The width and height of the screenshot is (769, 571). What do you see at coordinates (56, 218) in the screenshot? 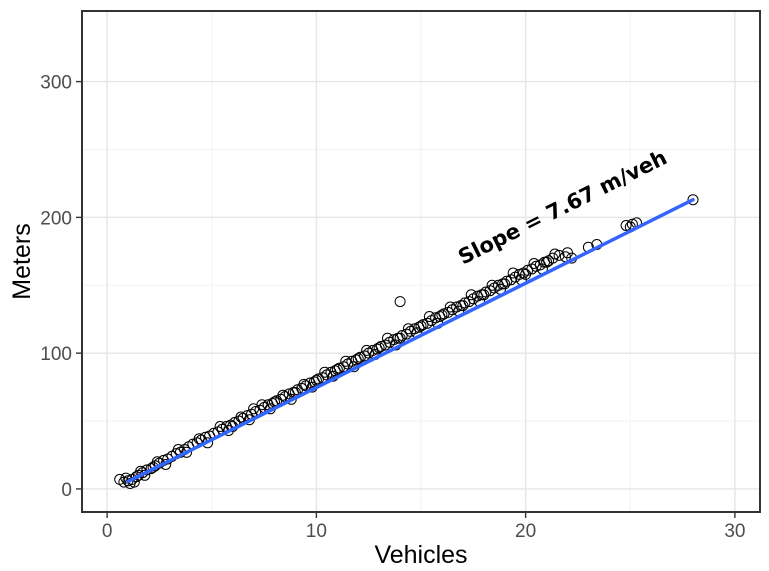
I see `y-tick-label: 200` at bounding box center [56, 218].